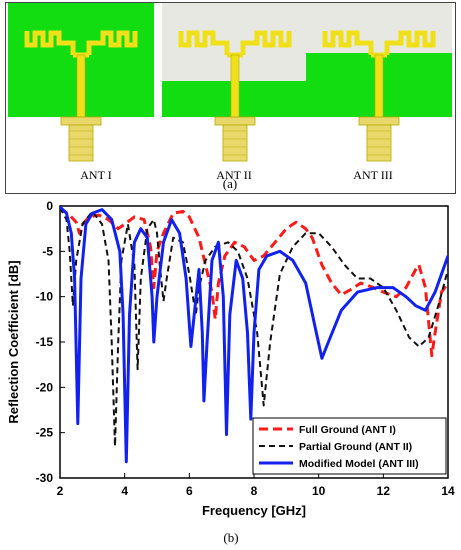 This screenshot has width=461, height=550. What do you see at coordinates (45, 387) in the screenshot?
I see `y-tick-label-4: -20` at bounding box center [45, 387].